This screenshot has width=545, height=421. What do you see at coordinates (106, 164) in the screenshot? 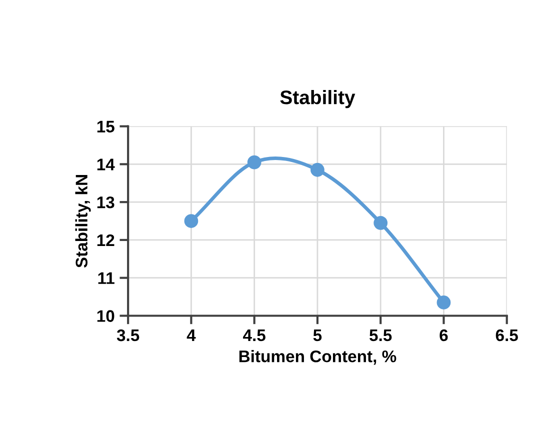
I see `y-tick-label: 14` at bounding box center [106, 164].